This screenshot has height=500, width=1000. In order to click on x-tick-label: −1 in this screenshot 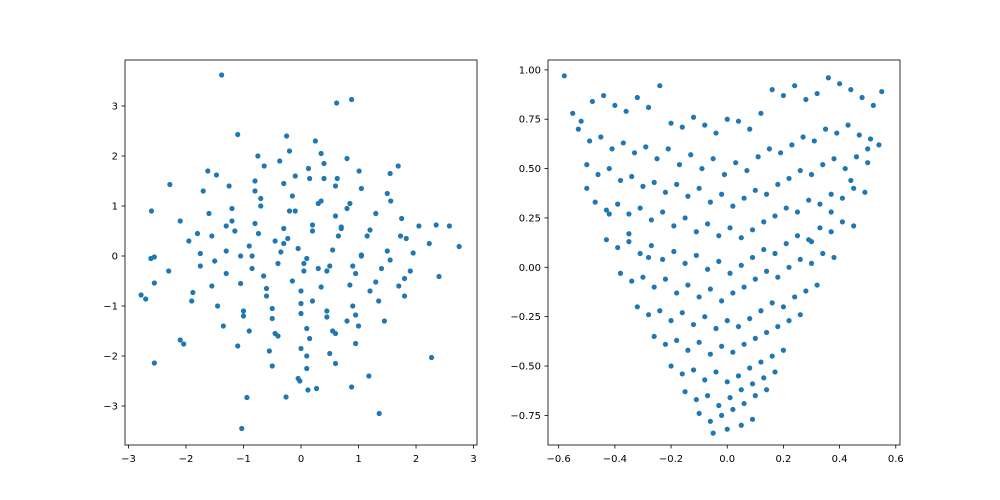, I will do `click(243, 459)`.